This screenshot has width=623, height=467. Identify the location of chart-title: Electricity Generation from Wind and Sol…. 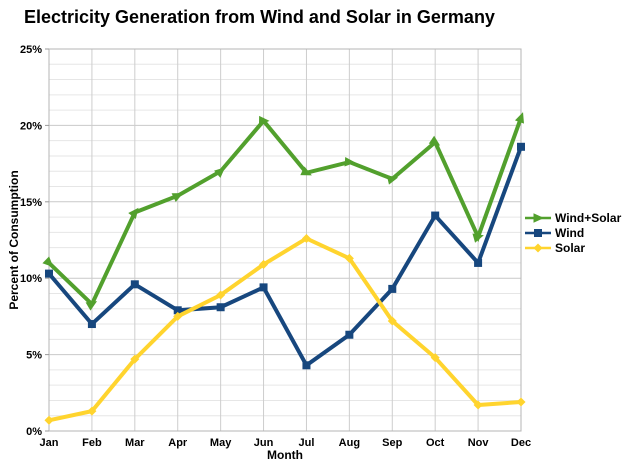
(259, 17).